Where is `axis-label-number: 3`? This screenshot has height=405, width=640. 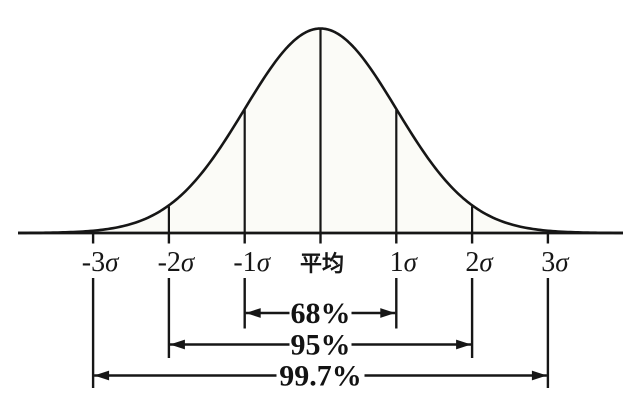
axis-label-number: 3 is located at coordinates (548, 262).